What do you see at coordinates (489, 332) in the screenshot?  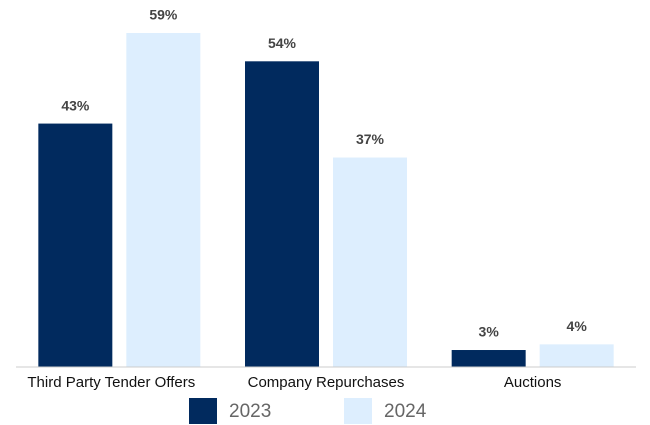 I see `value-label: 3%` at bounding box center [489, 332].